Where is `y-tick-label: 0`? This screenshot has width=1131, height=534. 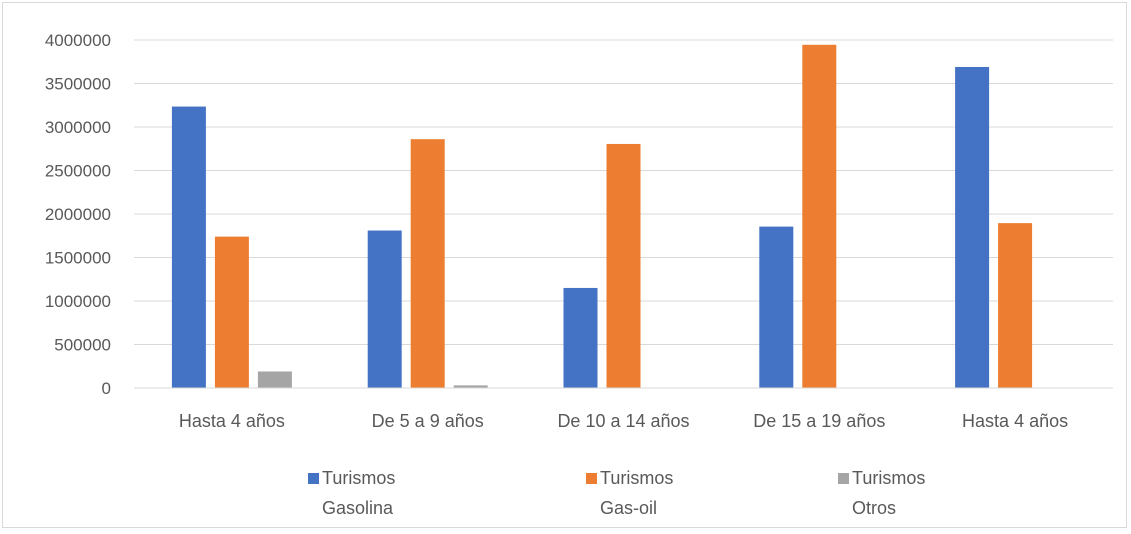 y-tick-label: 0 is located at coordinates (106, 388).